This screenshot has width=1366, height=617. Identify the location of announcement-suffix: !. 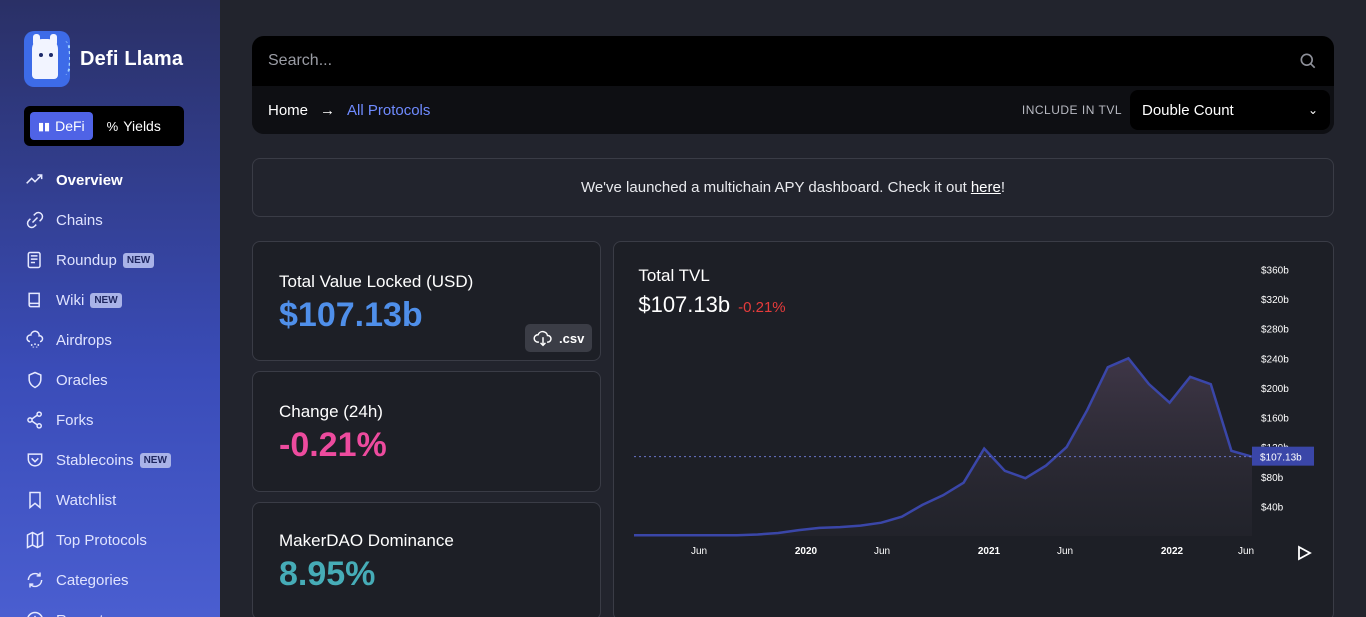
(1003, 187).